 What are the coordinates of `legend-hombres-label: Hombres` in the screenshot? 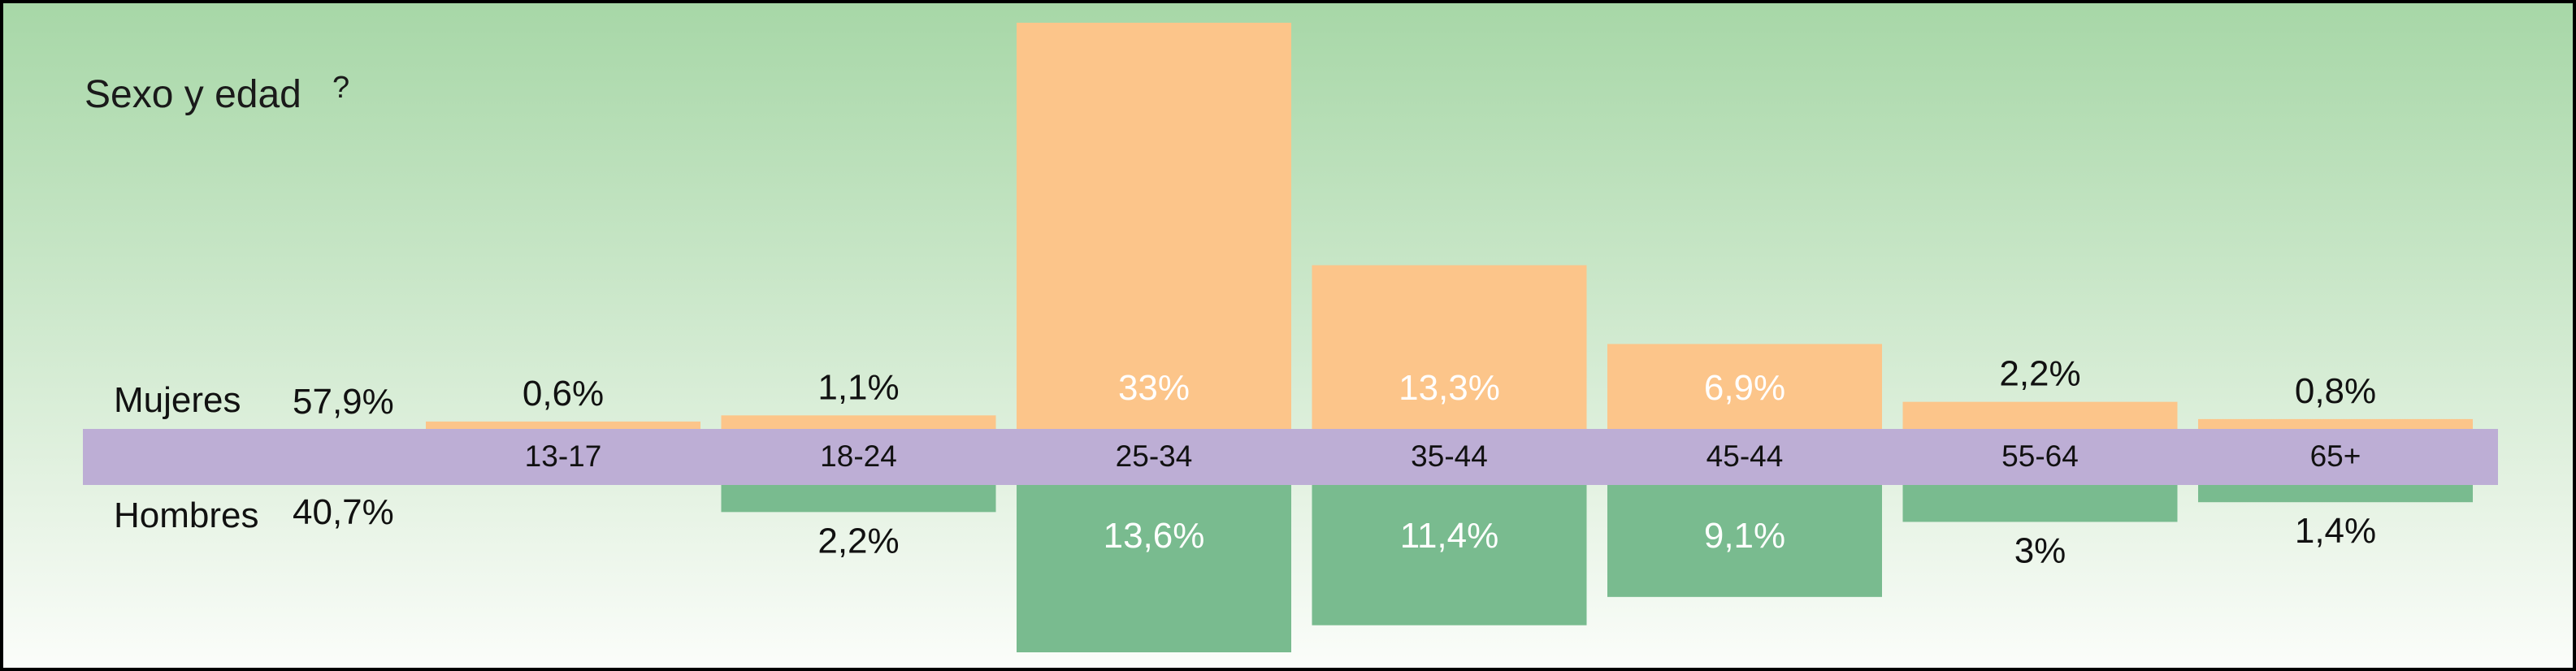 It's located at (186, 515).